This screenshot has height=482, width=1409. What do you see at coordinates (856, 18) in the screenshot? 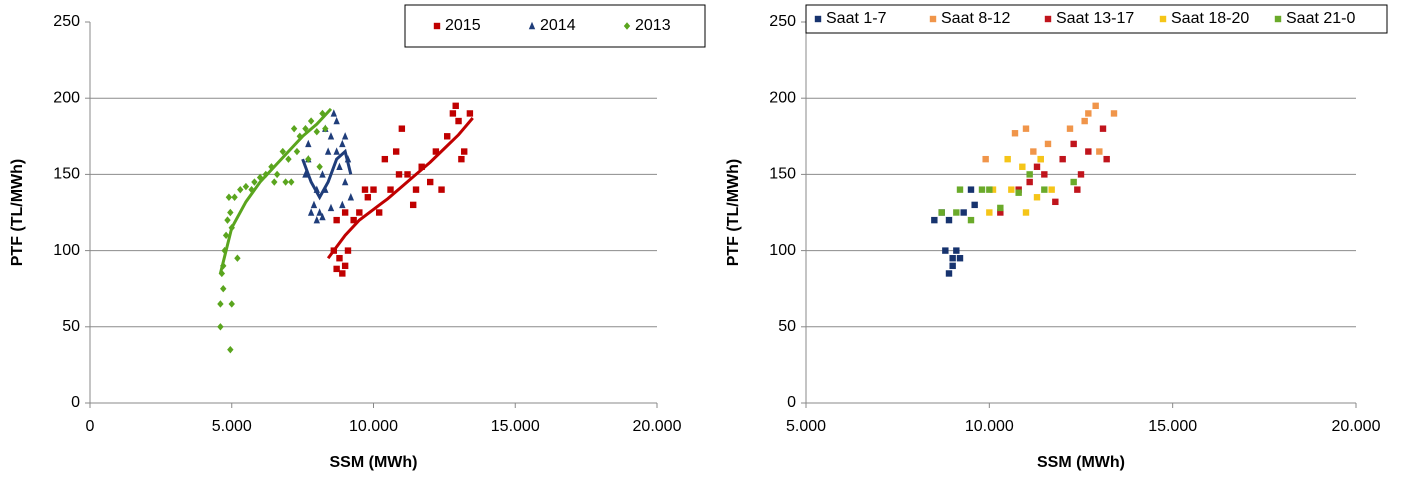
I see `legend-label: Saat 1-7` at bounding box center [856, 18].